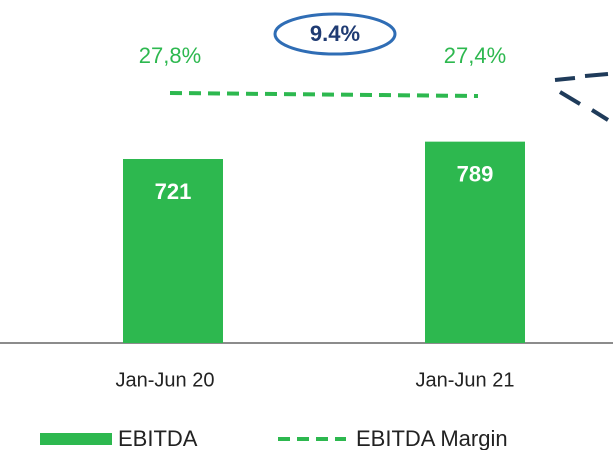 This screenshot has height=450, width=613. Describe the element at coordinates (165, 380) in the screenshot. I see `x-tick-label: Jan-Jun 20` at that location.